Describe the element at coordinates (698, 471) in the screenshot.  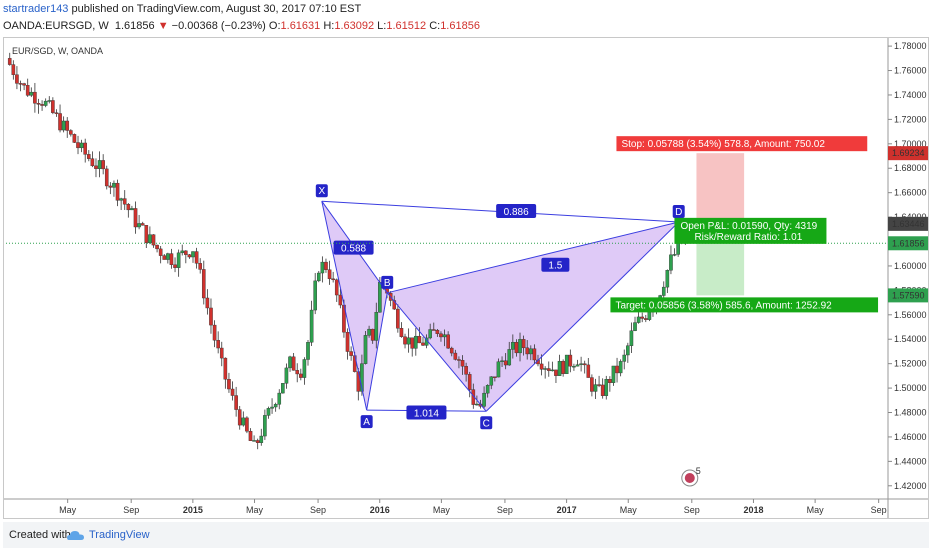
I see `event-count: 5` at that location.